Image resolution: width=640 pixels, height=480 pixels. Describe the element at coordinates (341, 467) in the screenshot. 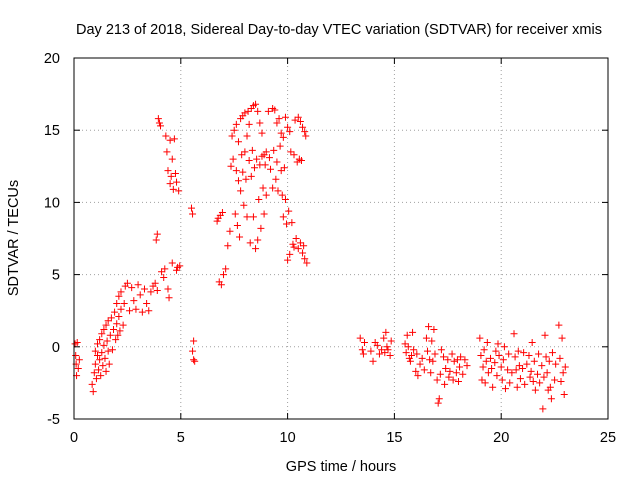

I see `x-axis-label: GPS time / hours` at that location.